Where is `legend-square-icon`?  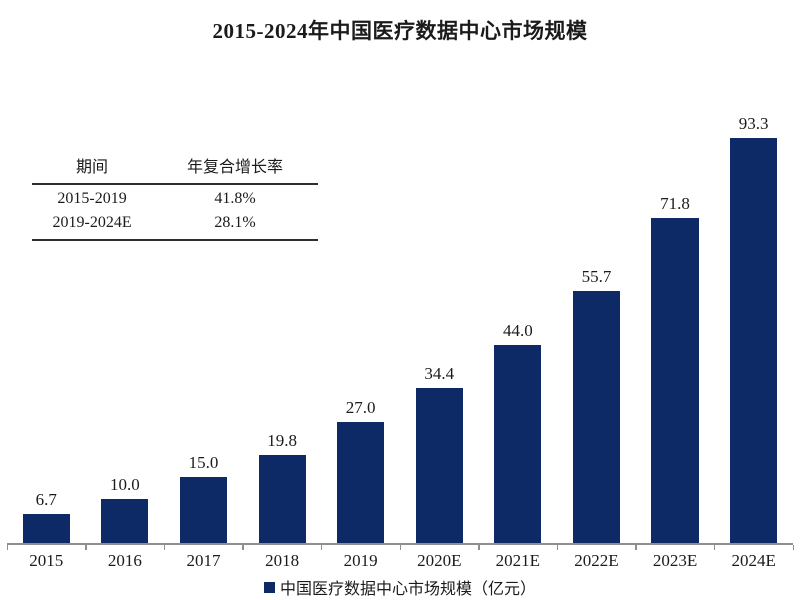 legend-square-icon is located at coordinates (269, 587).